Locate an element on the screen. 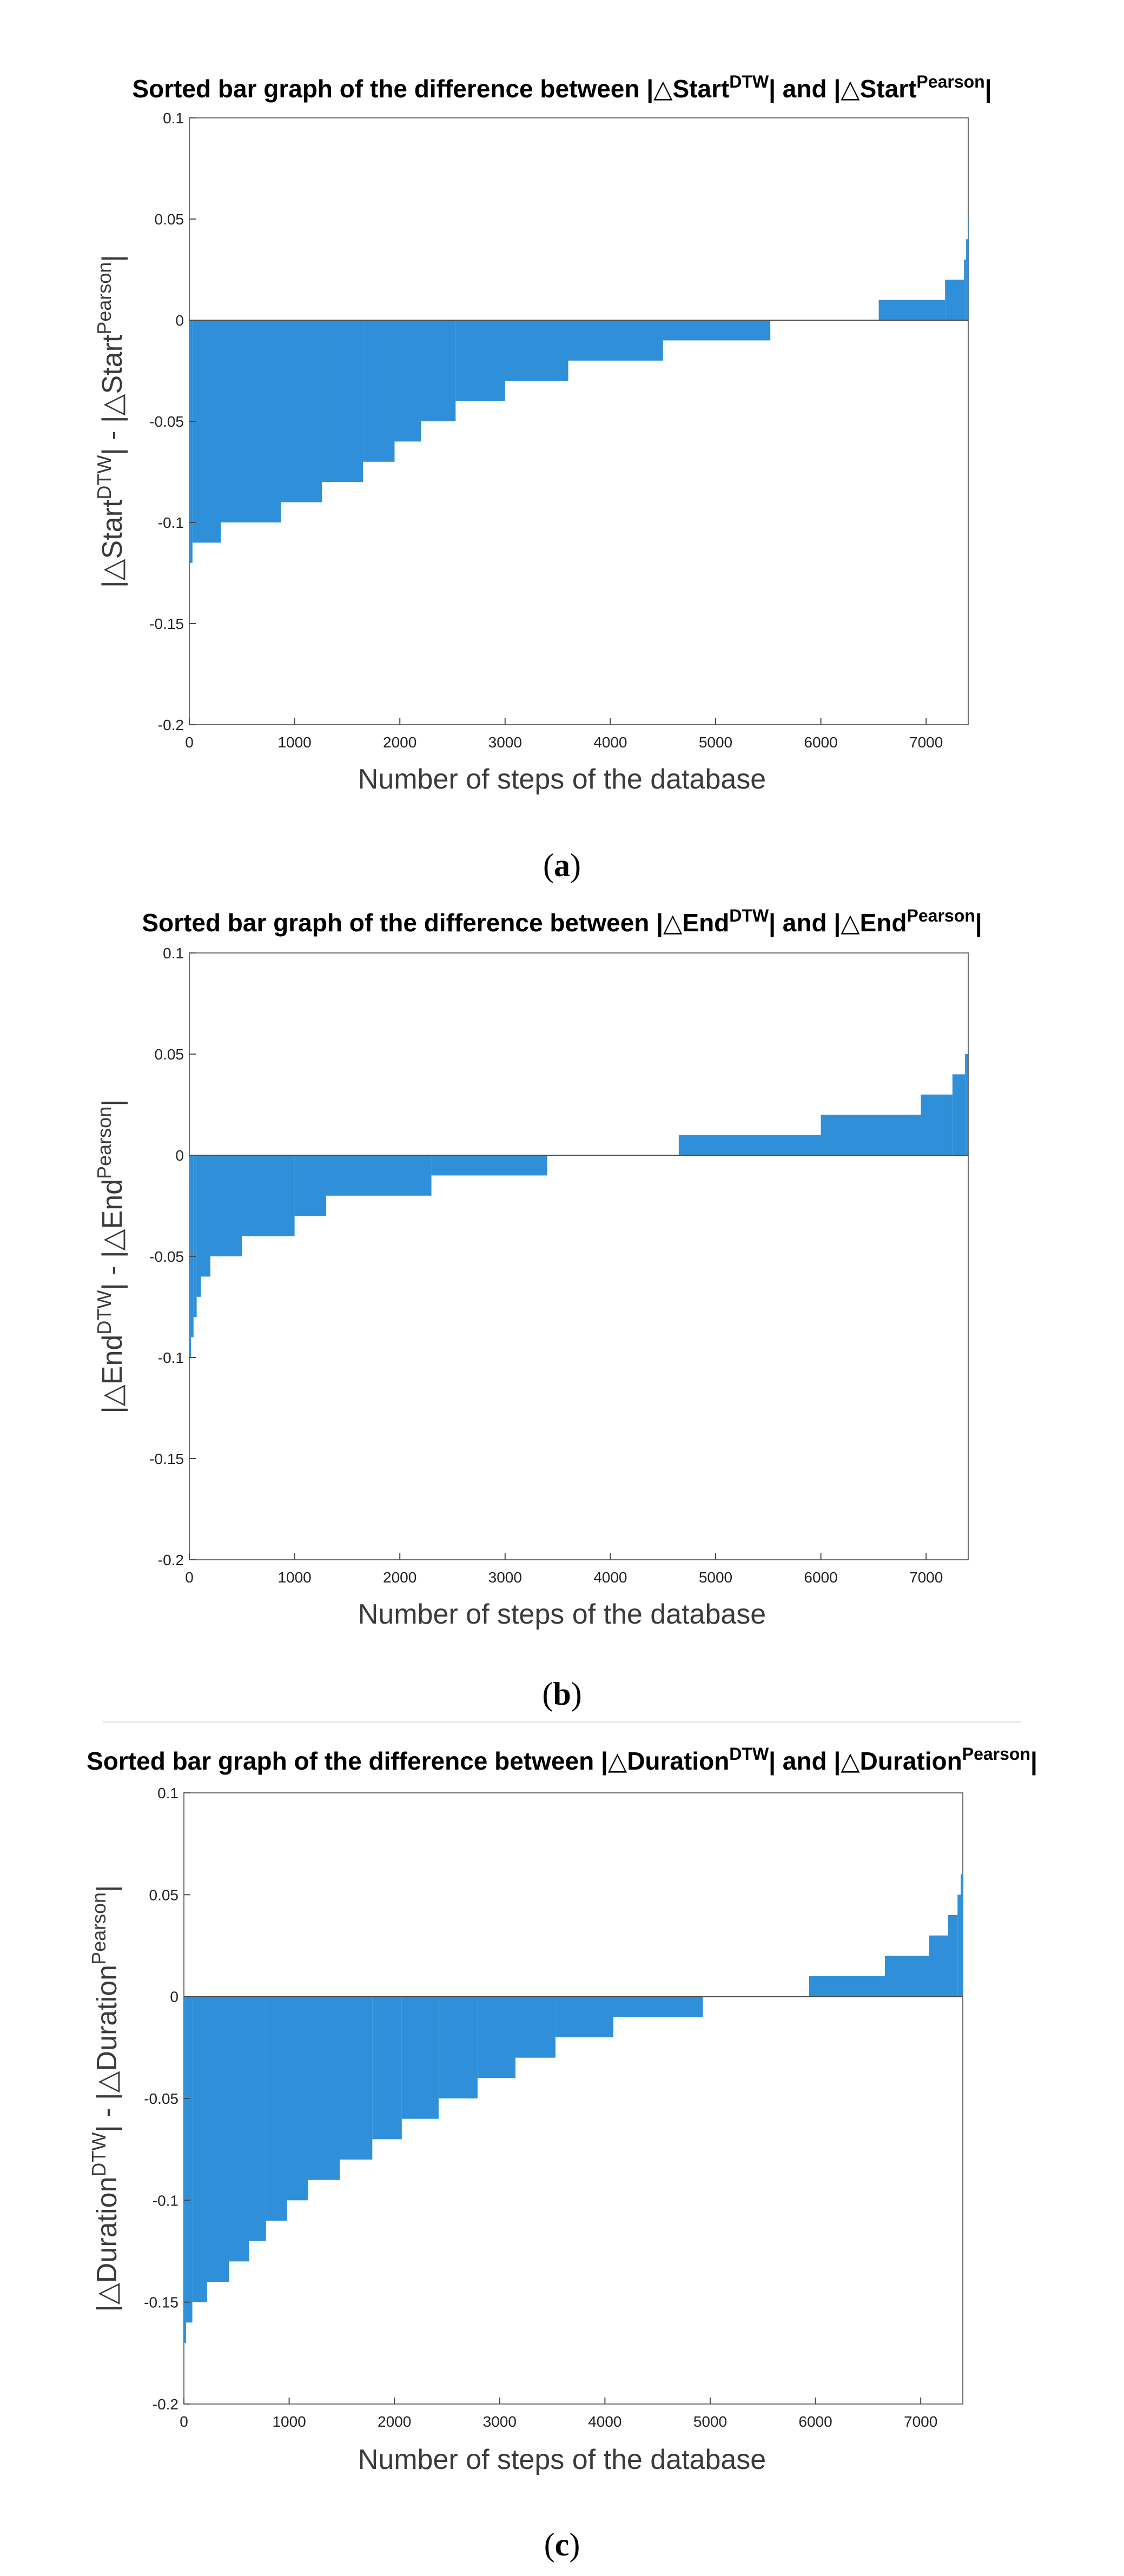 The image size is (1124, 2576). x-tick-label: 7000 is located at coordinates (920, 2422).